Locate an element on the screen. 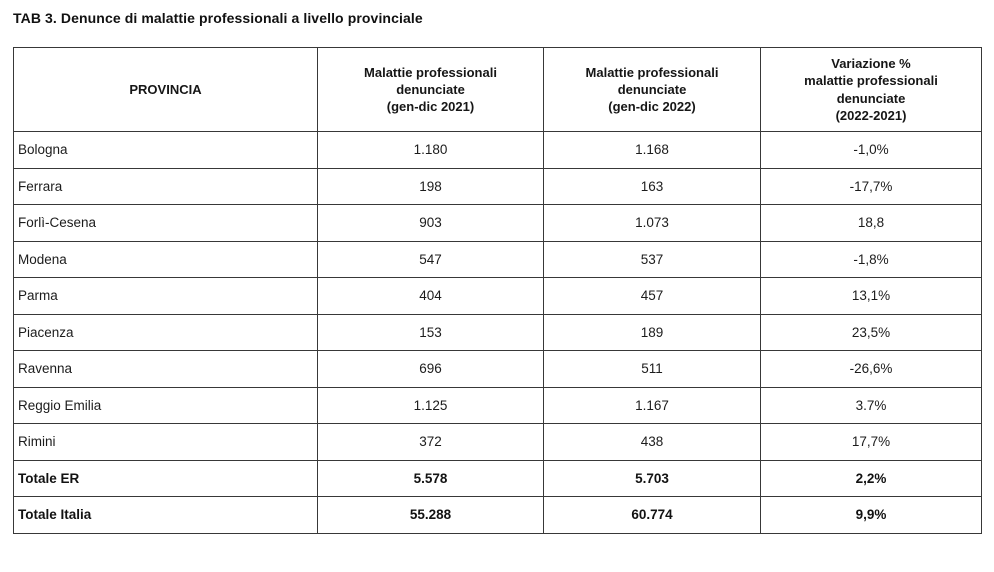  cell-variazione: 2,2% is located at coordinates (871, 478).